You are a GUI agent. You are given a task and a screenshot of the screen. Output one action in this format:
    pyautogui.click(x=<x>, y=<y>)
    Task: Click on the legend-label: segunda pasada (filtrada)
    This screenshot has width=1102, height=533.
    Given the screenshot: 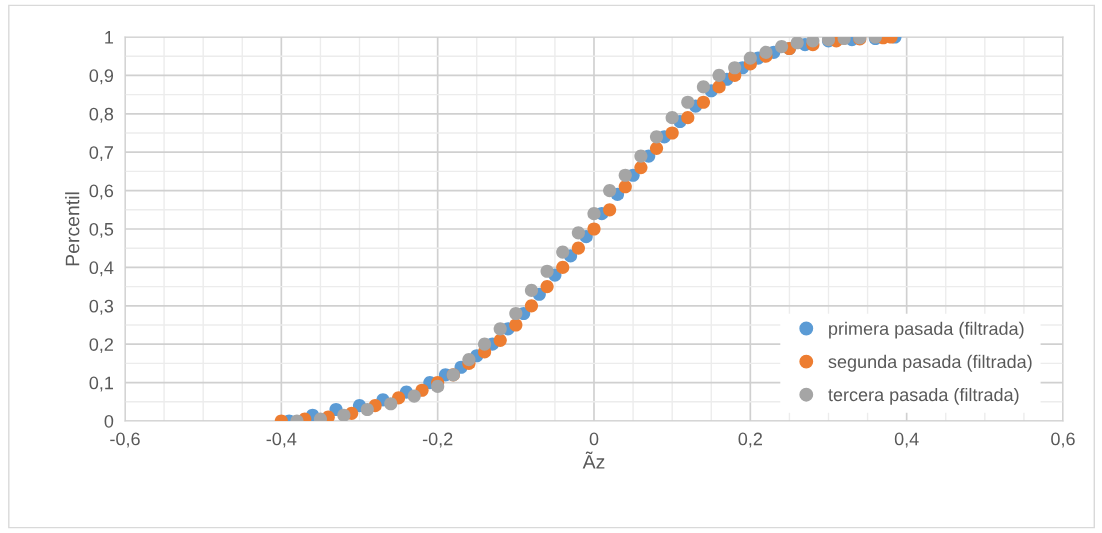 What is the action you would take?
    pyautogui.click(x=930, y=363)
    